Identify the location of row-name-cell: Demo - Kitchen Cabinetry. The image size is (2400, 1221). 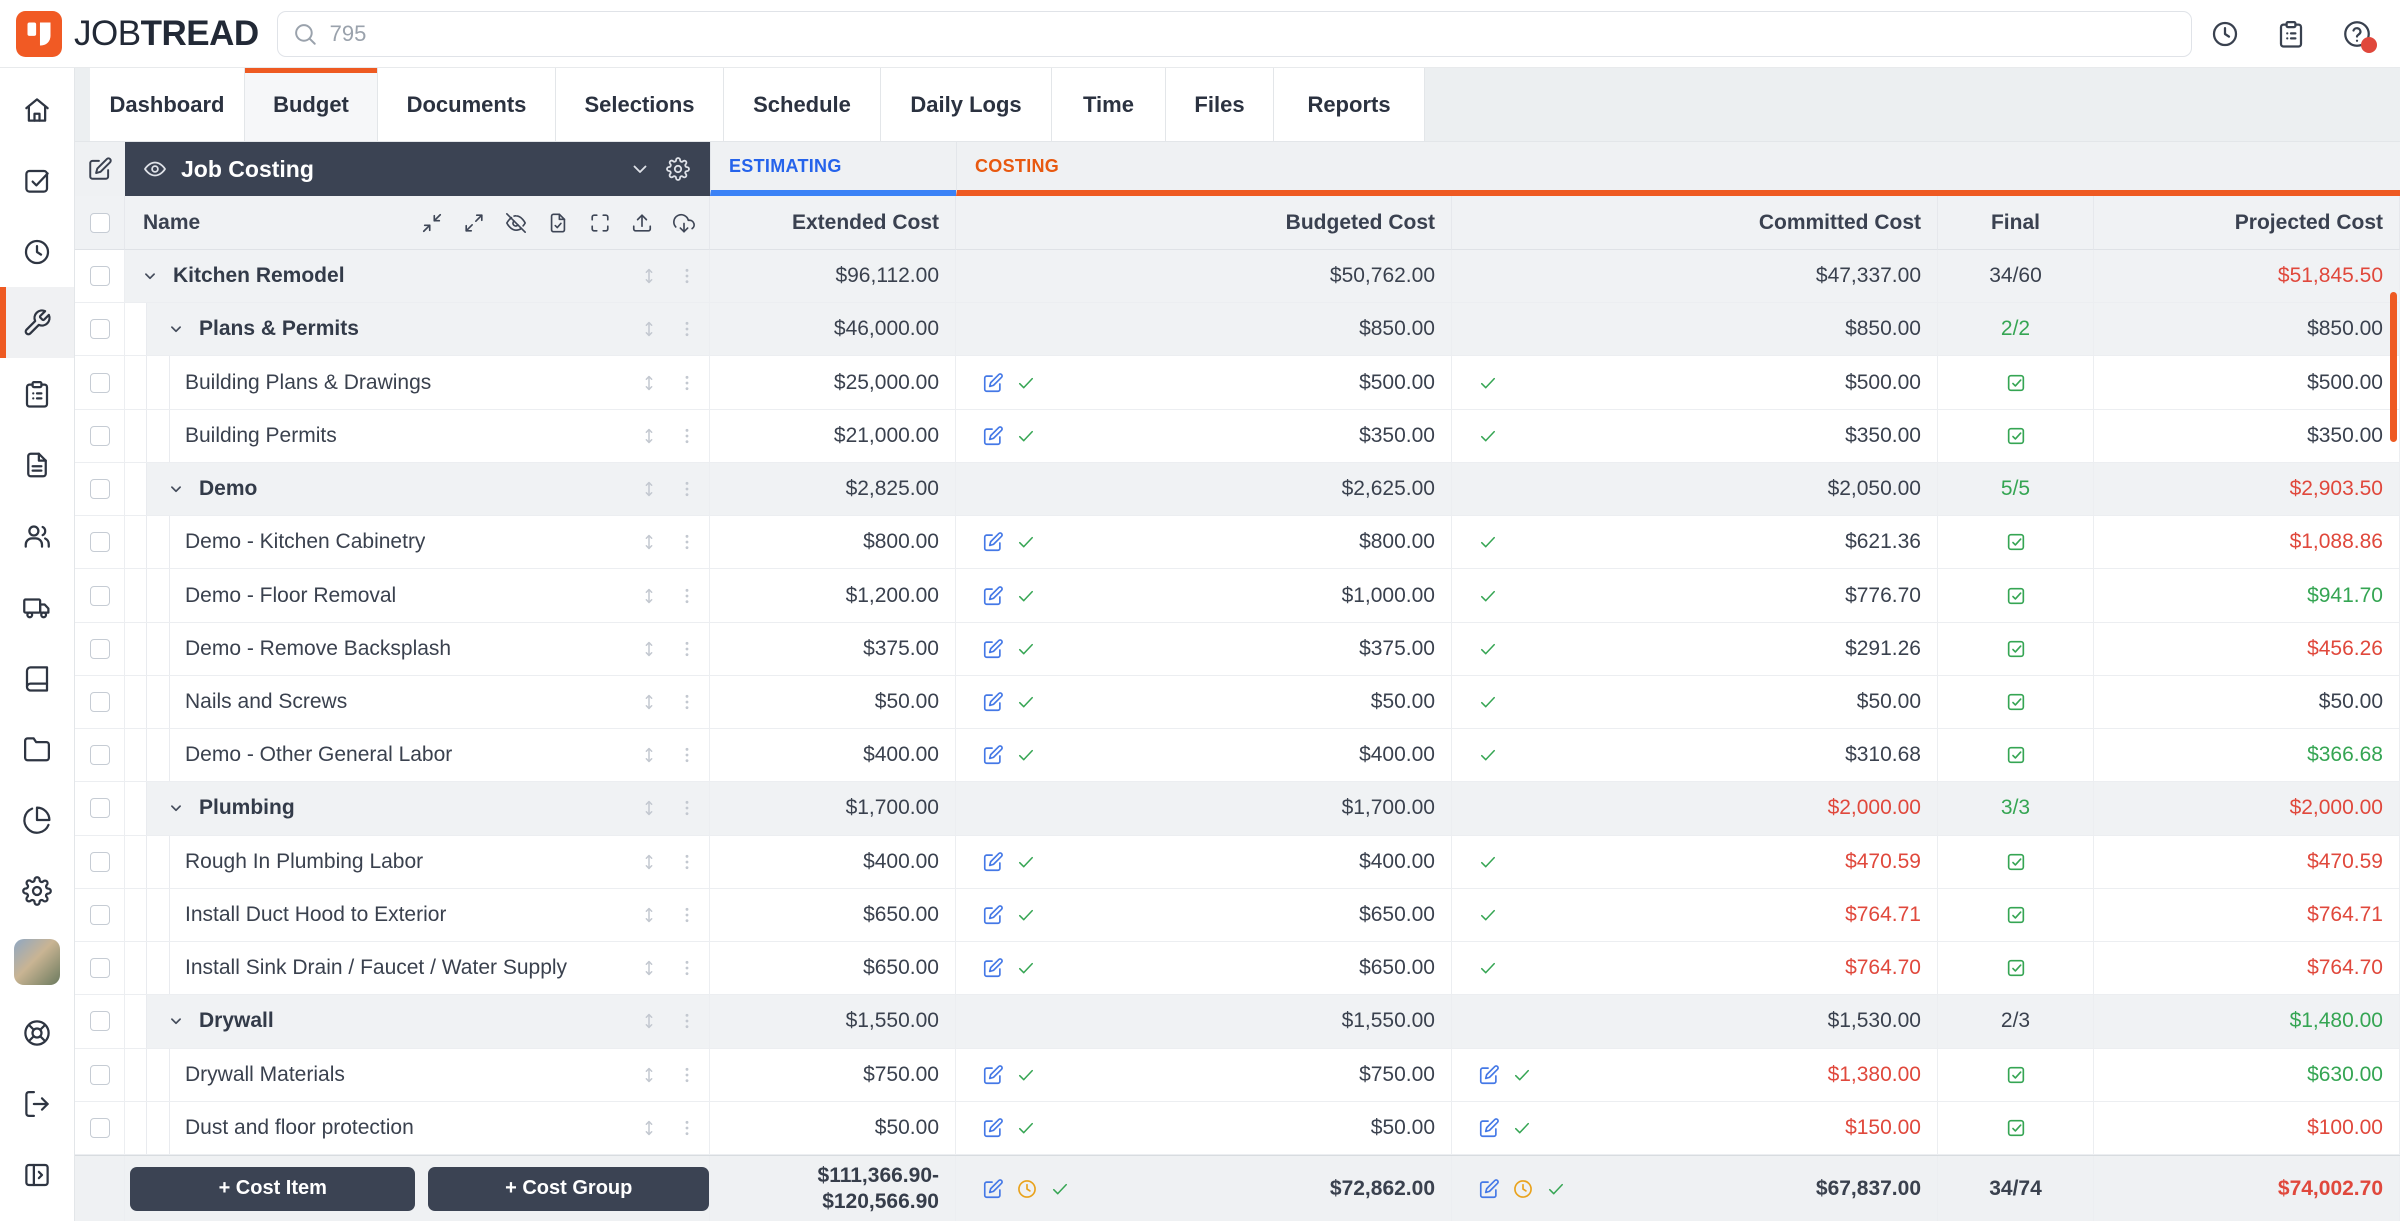
(417, 543).